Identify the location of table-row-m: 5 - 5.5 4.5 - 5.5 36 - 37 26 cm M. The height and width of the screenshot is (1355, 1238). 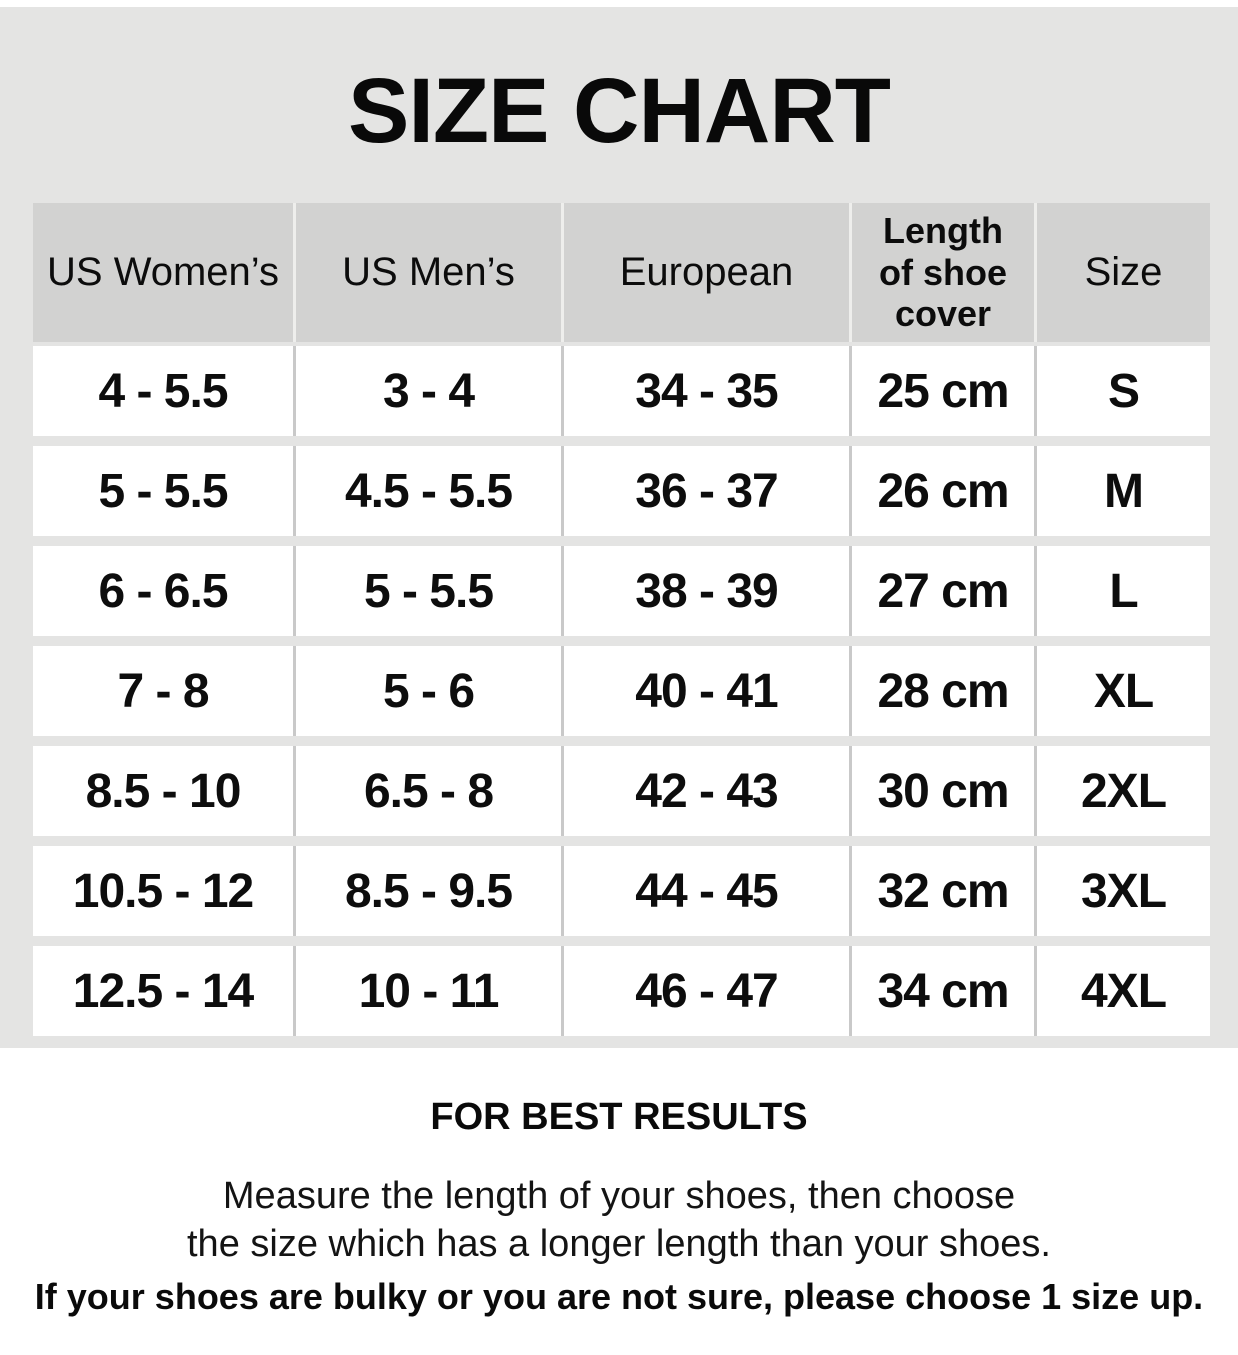
(621, 491).